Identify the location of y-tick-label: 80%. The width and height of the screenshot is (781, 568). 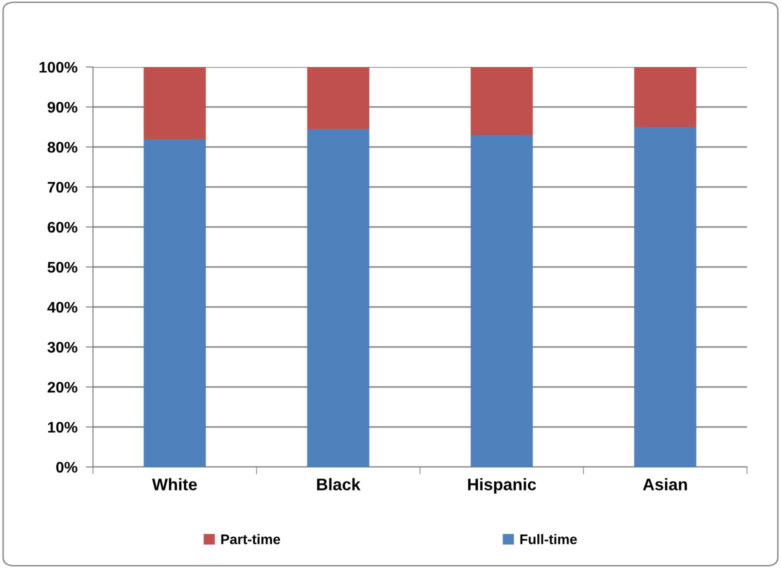
(63, 147).